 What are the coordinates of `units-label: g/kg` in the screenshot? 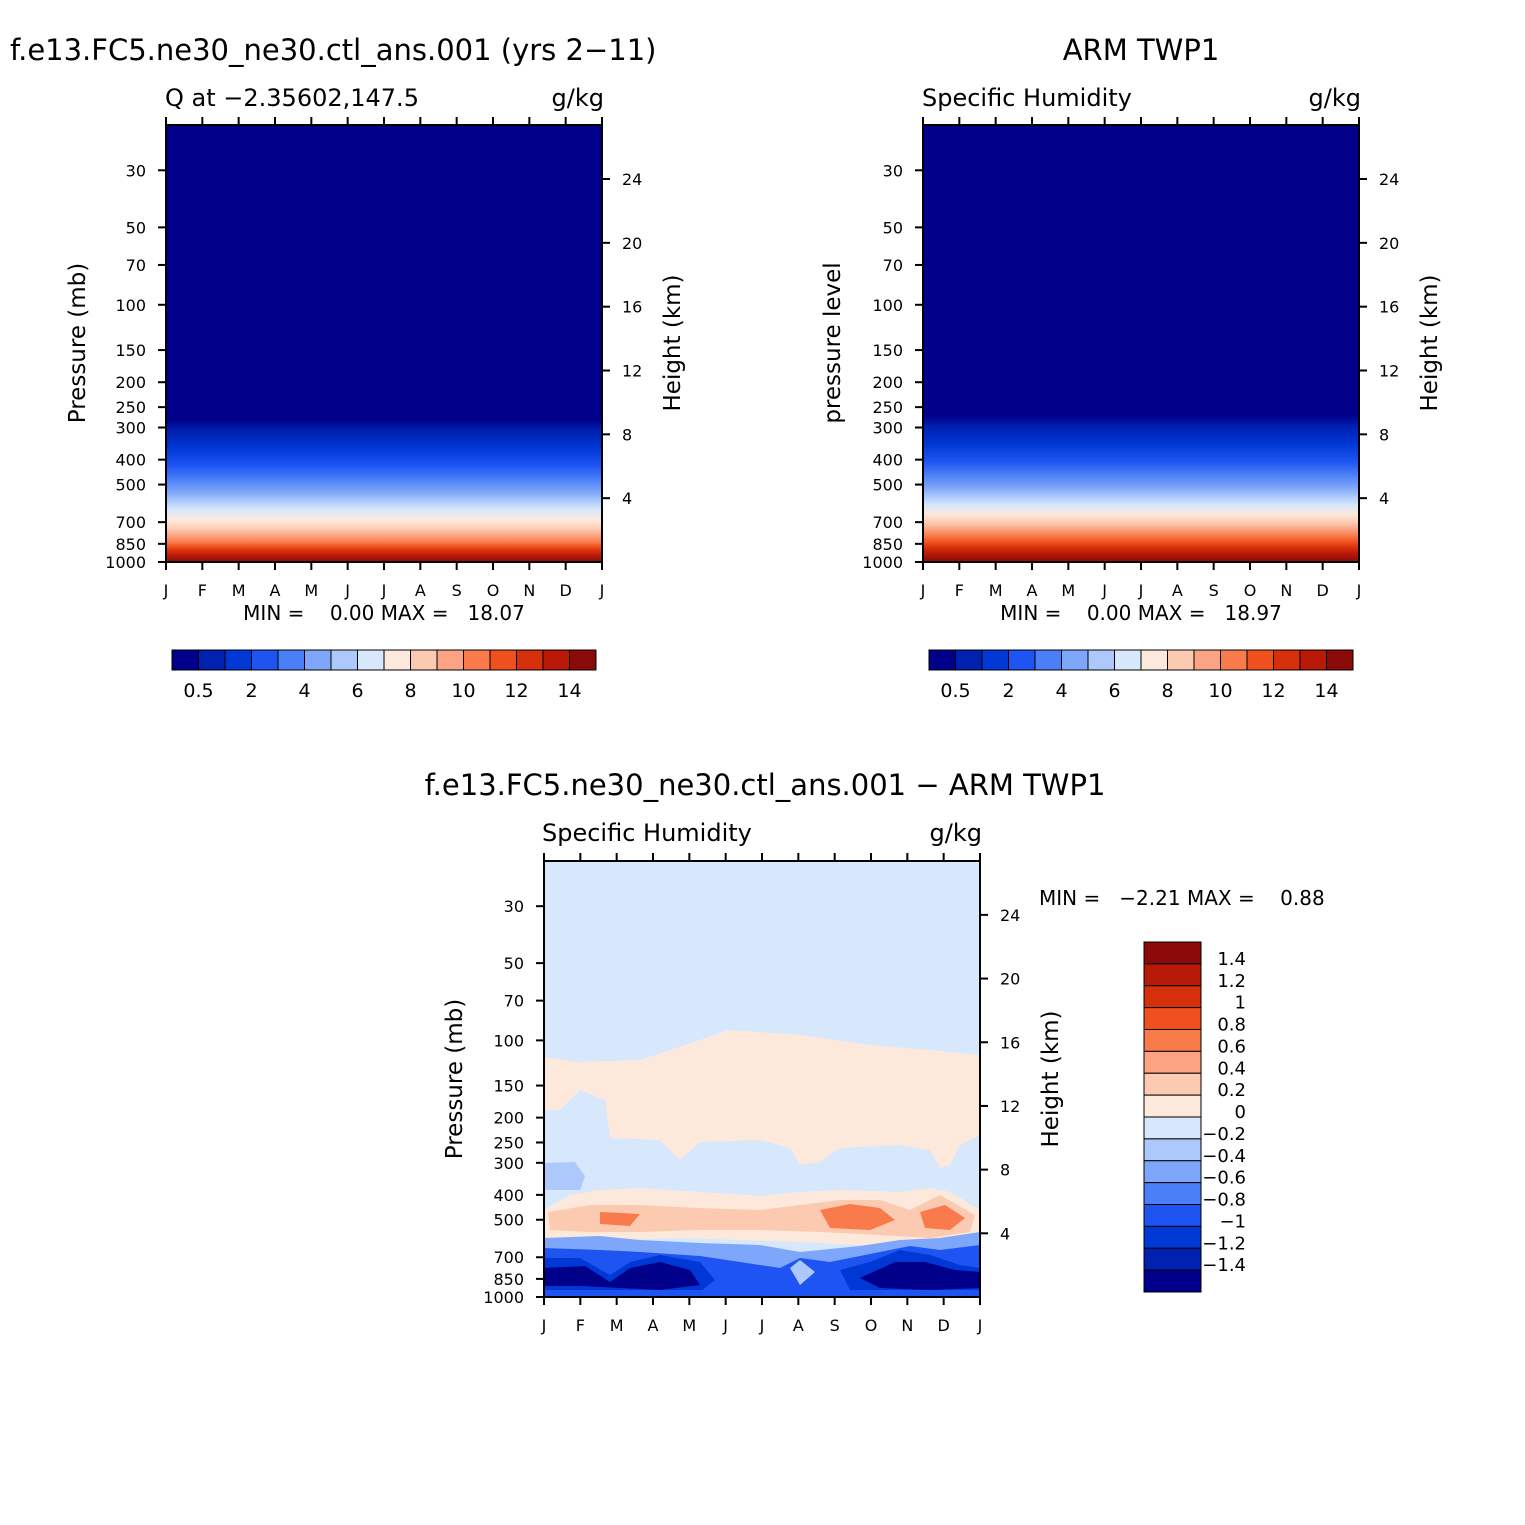 It's located at (956, 833).